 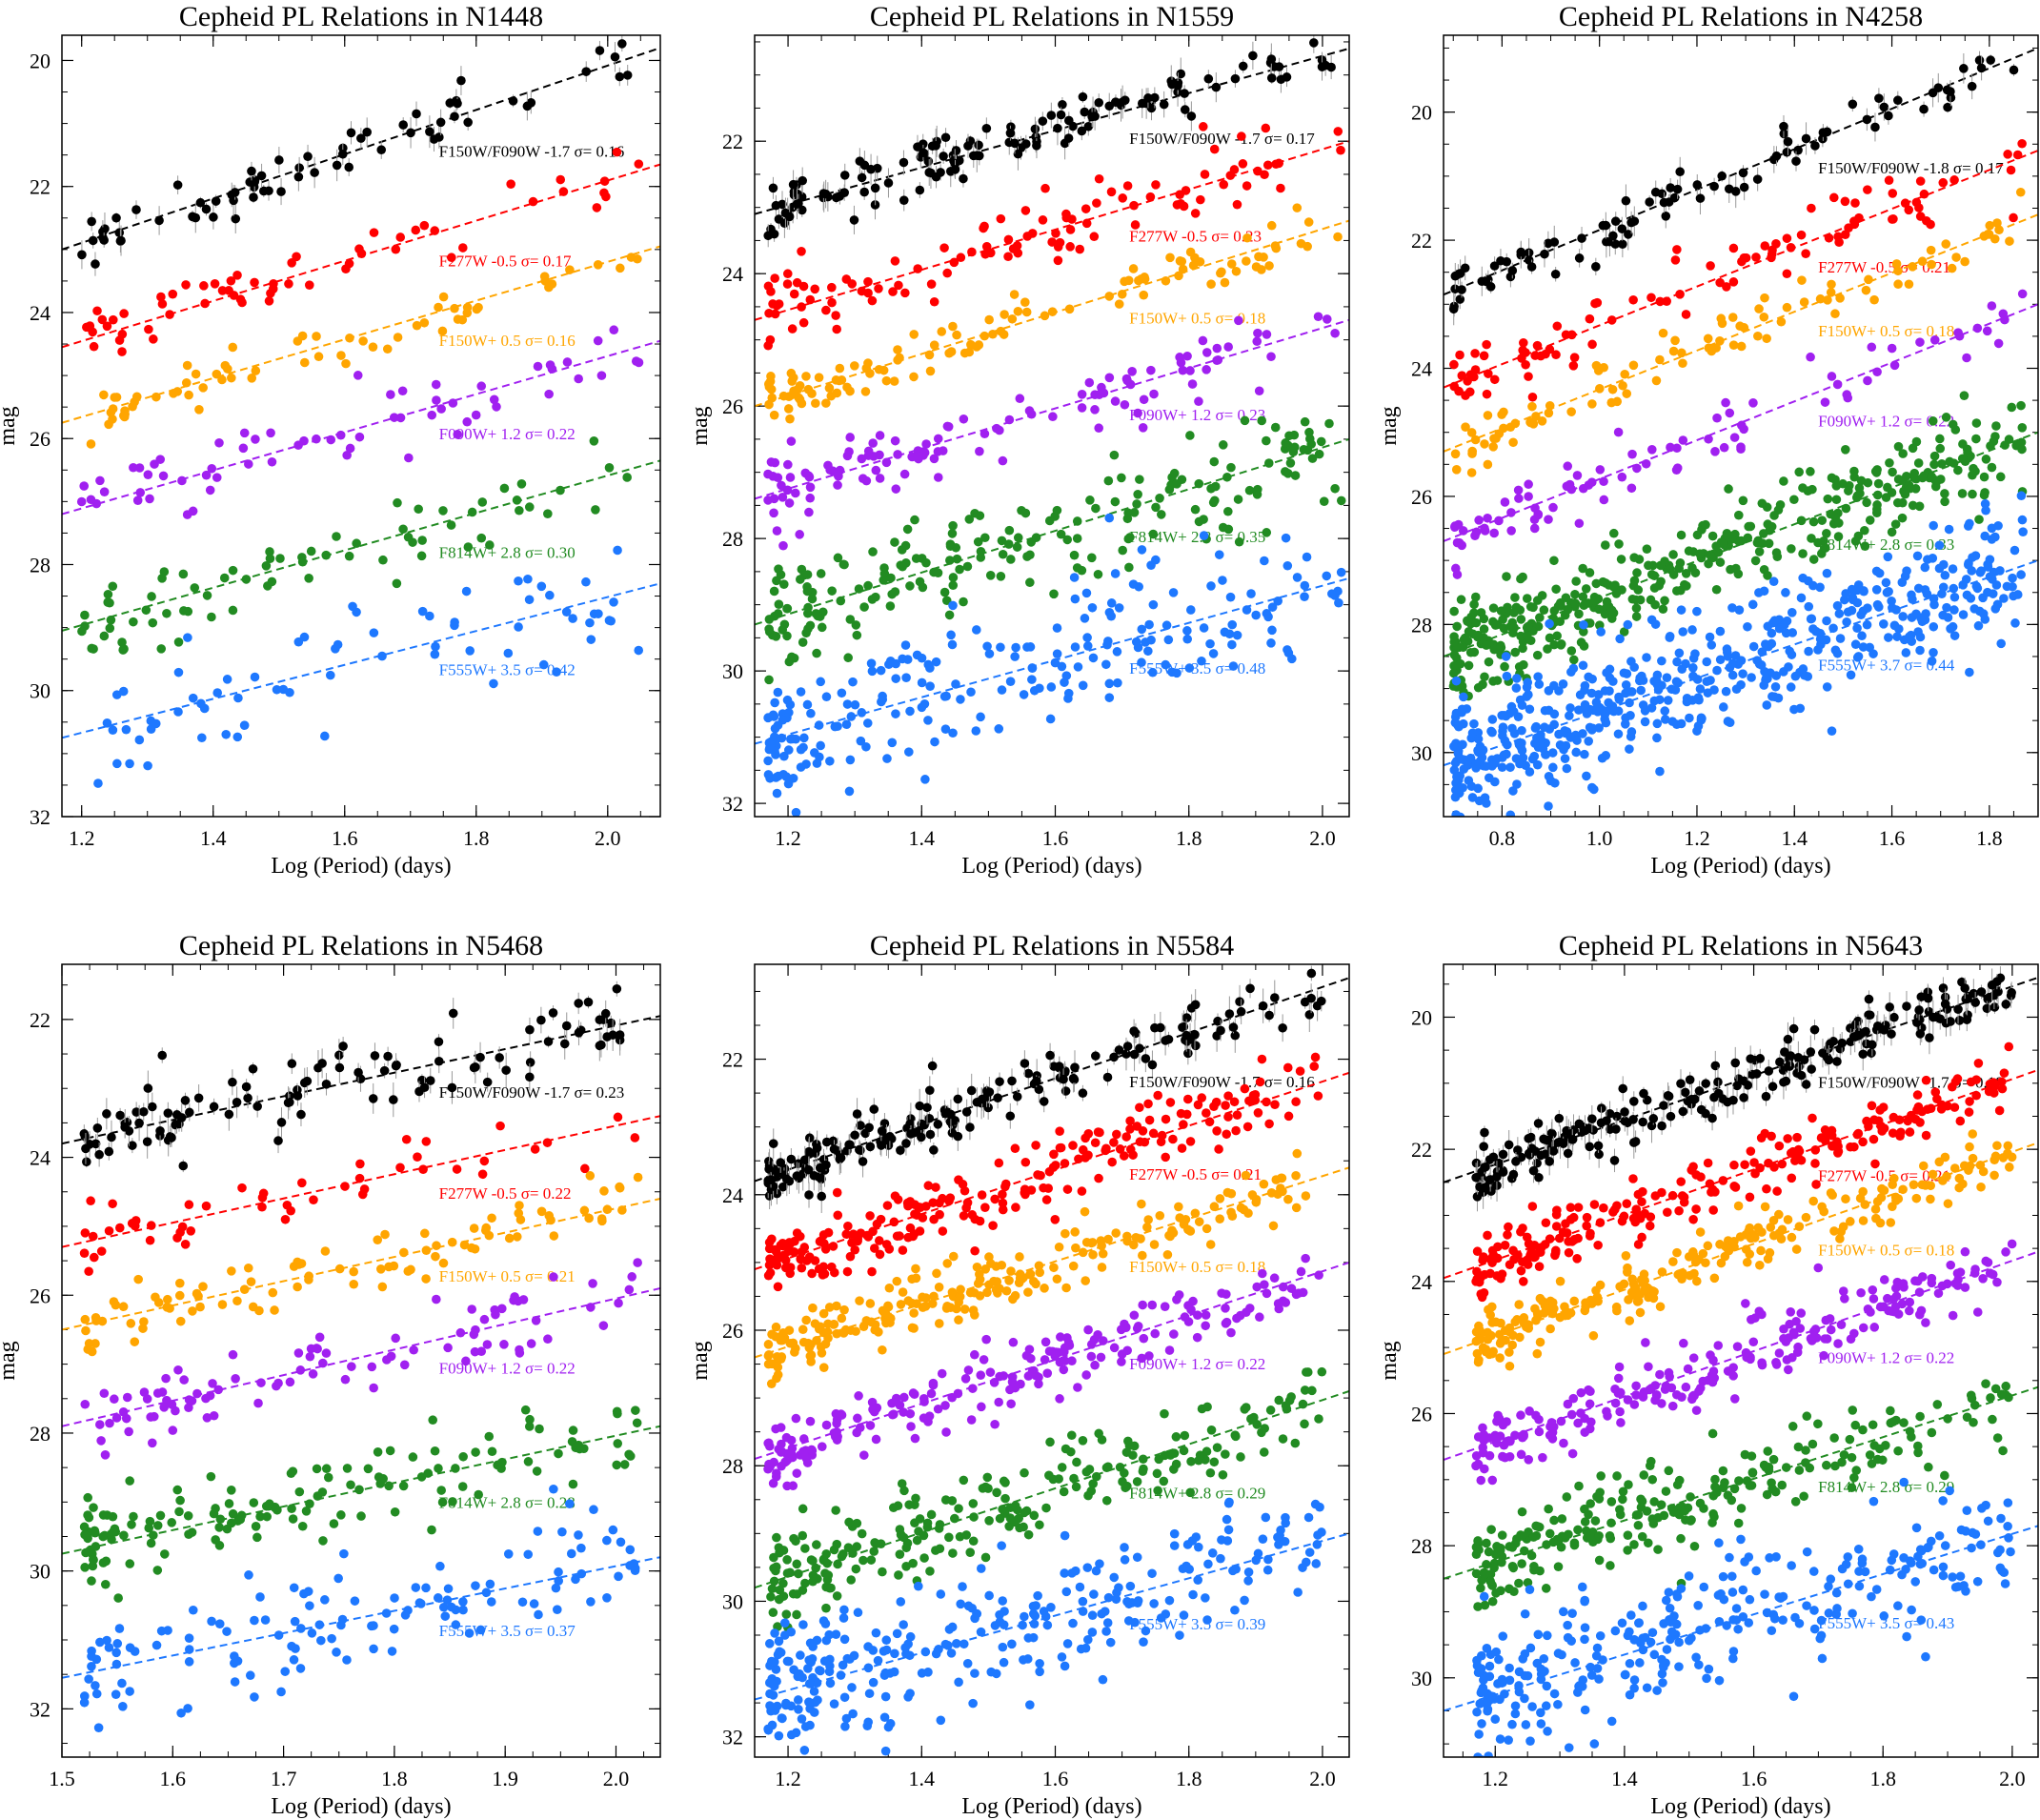 What do you see at coordinates (1422, 113) in the screenshot?
I see `y-tick-label: 20` at bounding box center [1422, 113].